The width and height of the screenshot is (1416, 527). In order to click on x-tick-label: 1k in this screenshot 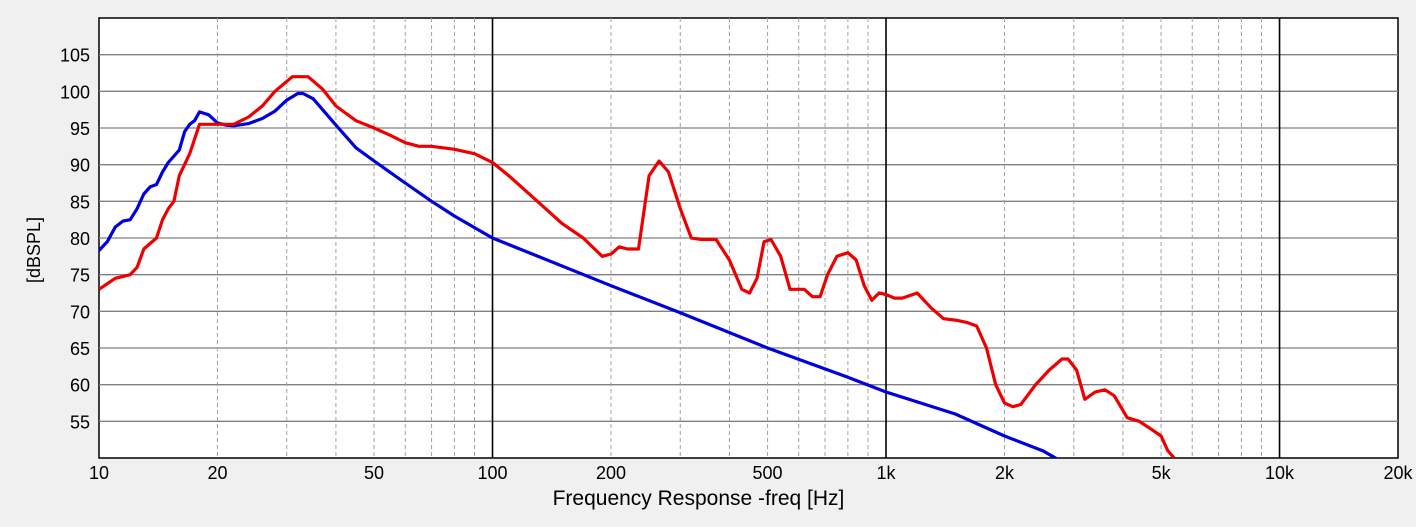, I will do `click(887, 473)`.